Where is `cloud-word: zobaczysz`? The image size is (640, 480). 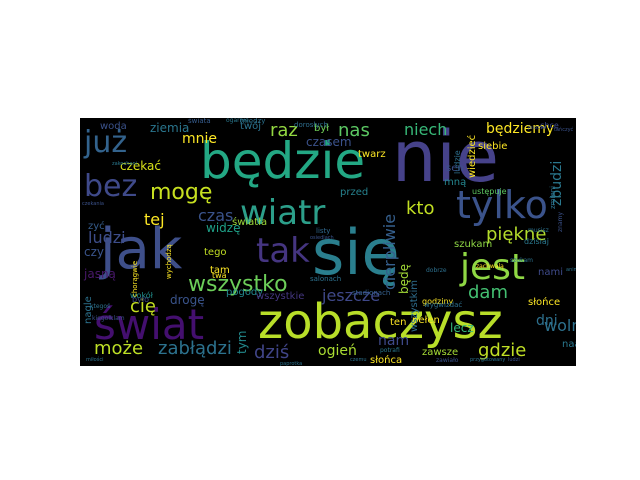 cloud-word: zobaczysz is located at coordinates (380, 322).